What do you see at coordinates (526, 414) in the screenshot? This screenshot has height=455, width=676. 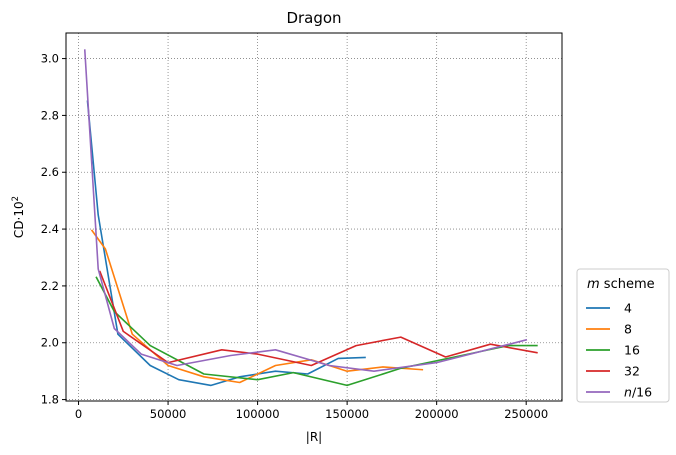 I see `x-tick-label: 250000` at bounding box center [526, 414].